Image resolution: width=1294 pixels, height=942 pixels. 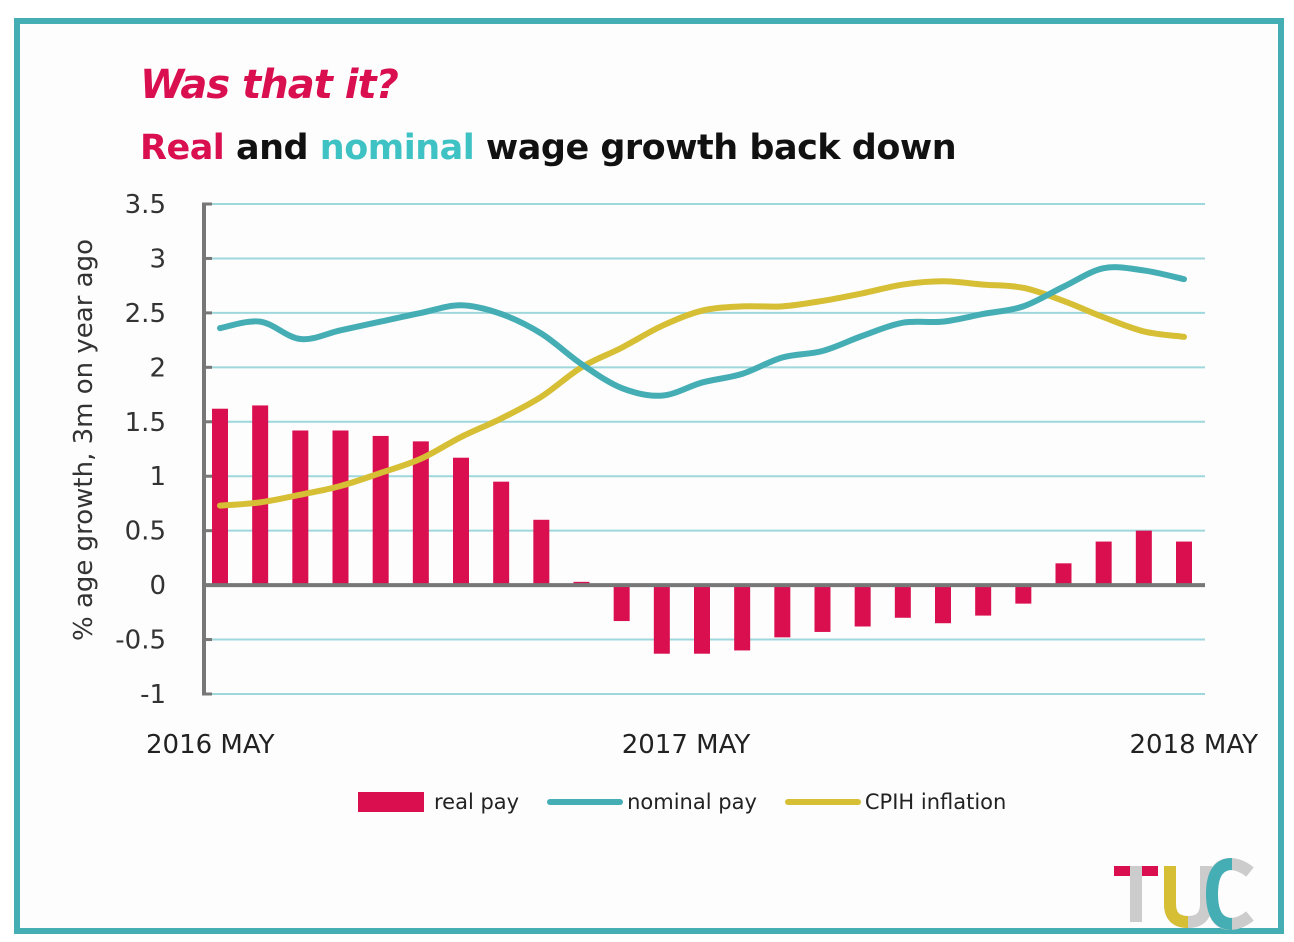 I want to click on legend: real pay nominal pay CPIH inflation, so click(x=696, y=802).